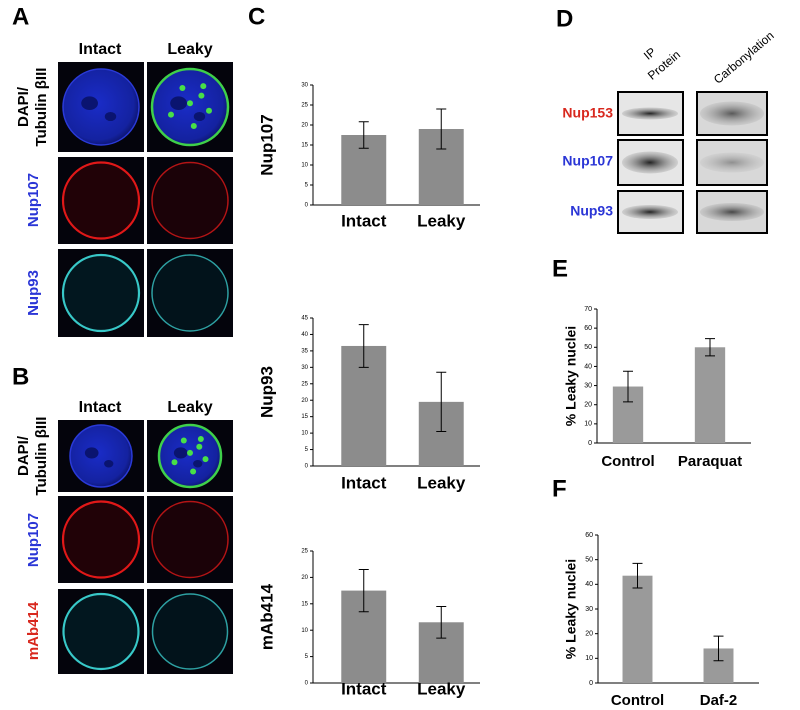 The image size is (800, 710). What do you see at coordinates (588, 309) in the screenshot?
I see `y-tick-label: 70` at bounding box center [588, 309].